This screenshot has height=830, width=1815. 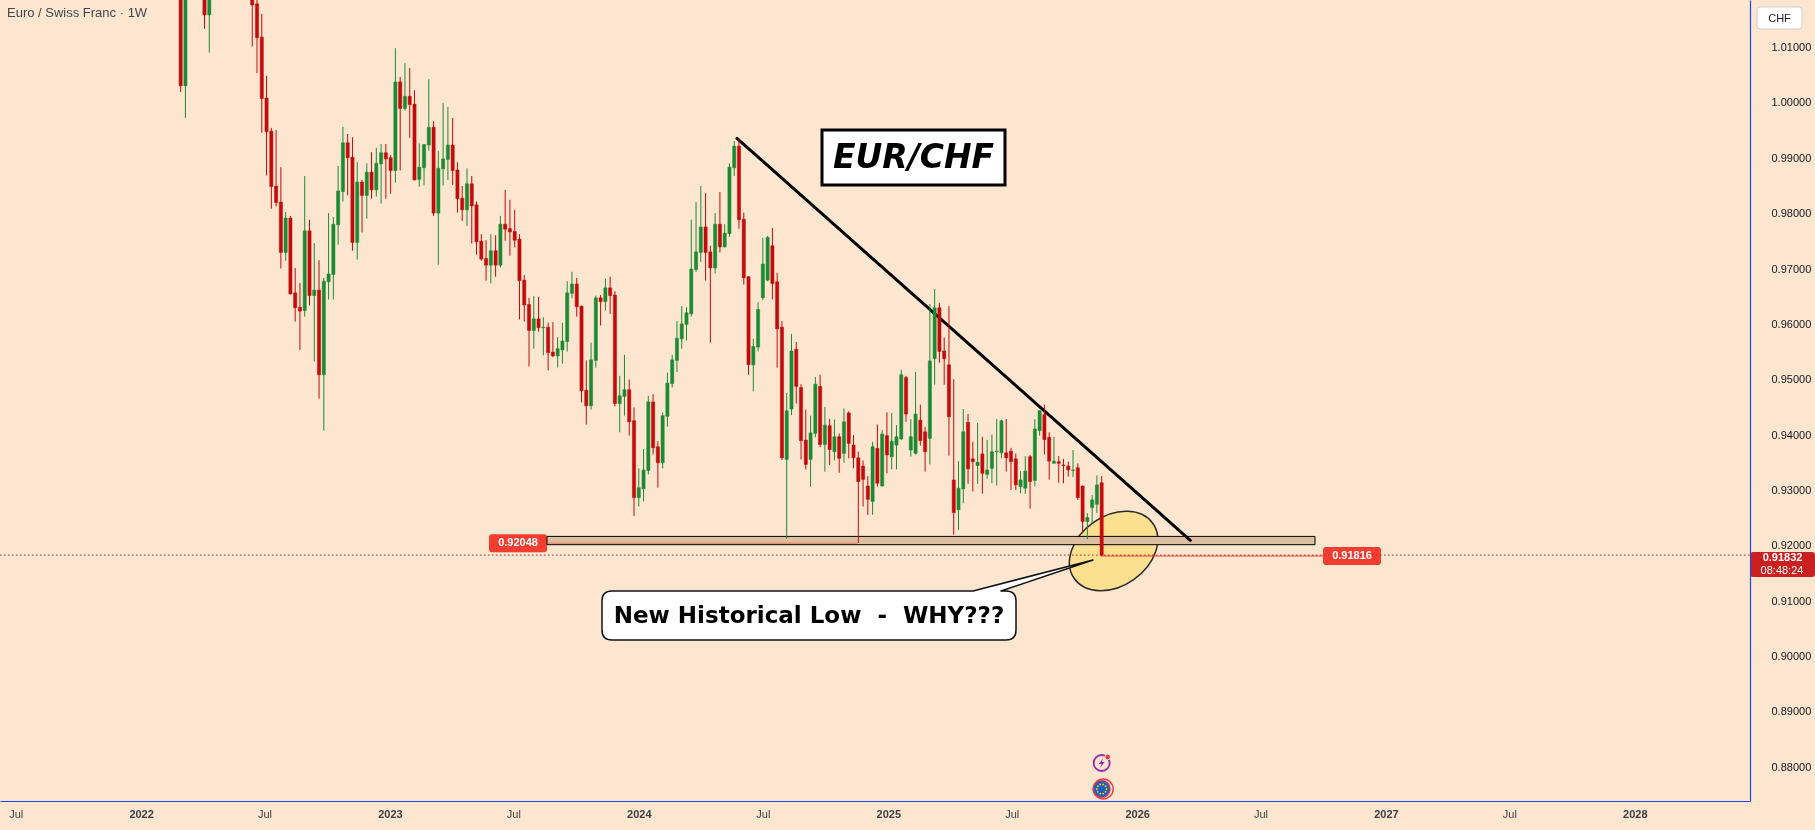 I want to click on y-tick-label: 1.00000, so click(x=1791, y=102).